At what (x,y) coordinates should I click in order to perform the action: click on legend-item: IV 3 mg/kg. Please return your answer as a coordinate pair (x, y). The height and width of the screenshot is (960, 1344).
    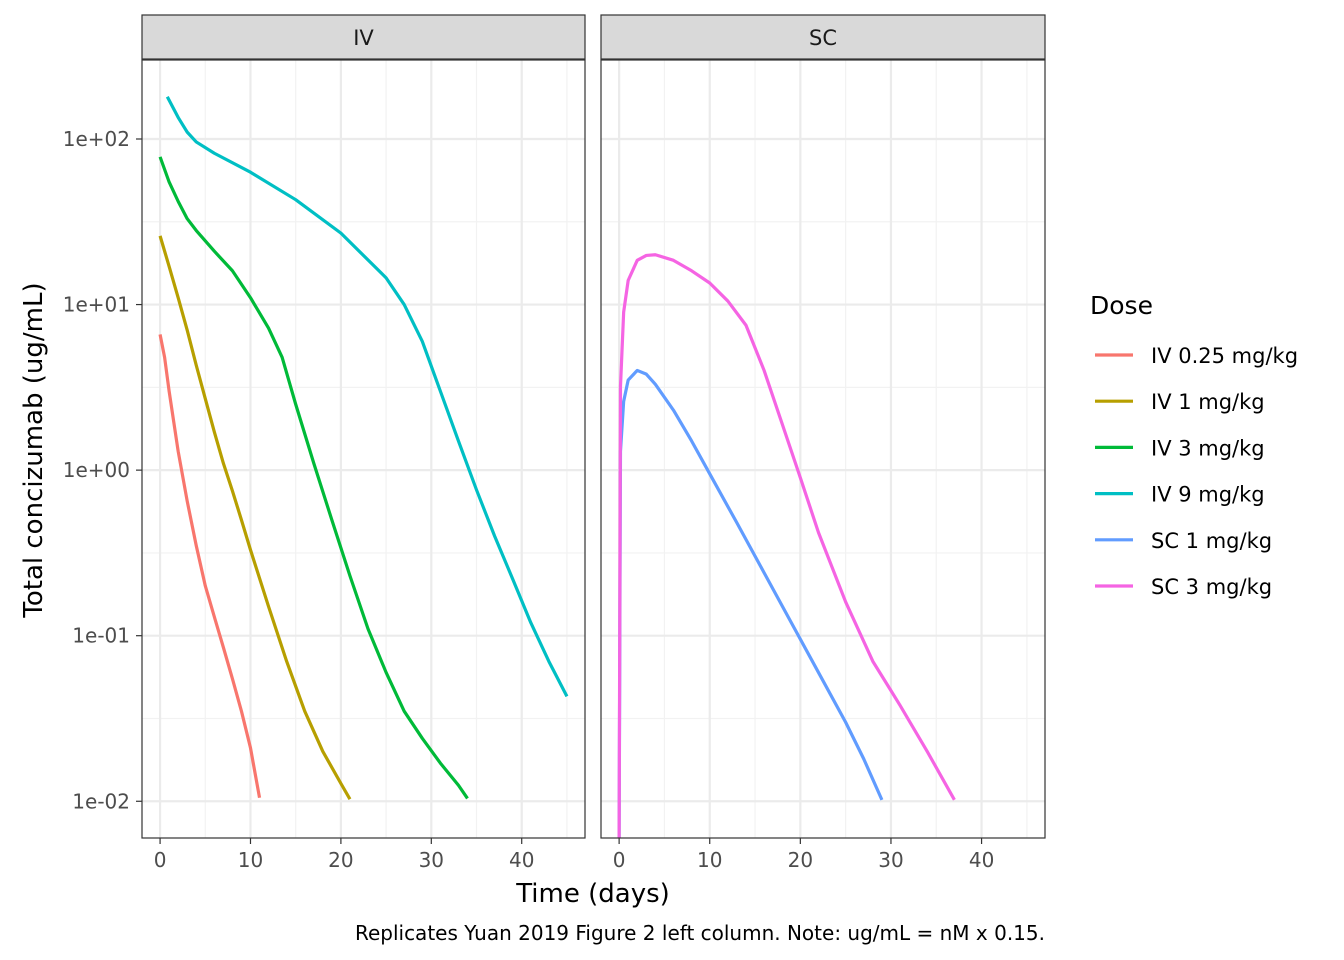
    Looking at the image, I should click on (1180, 448).